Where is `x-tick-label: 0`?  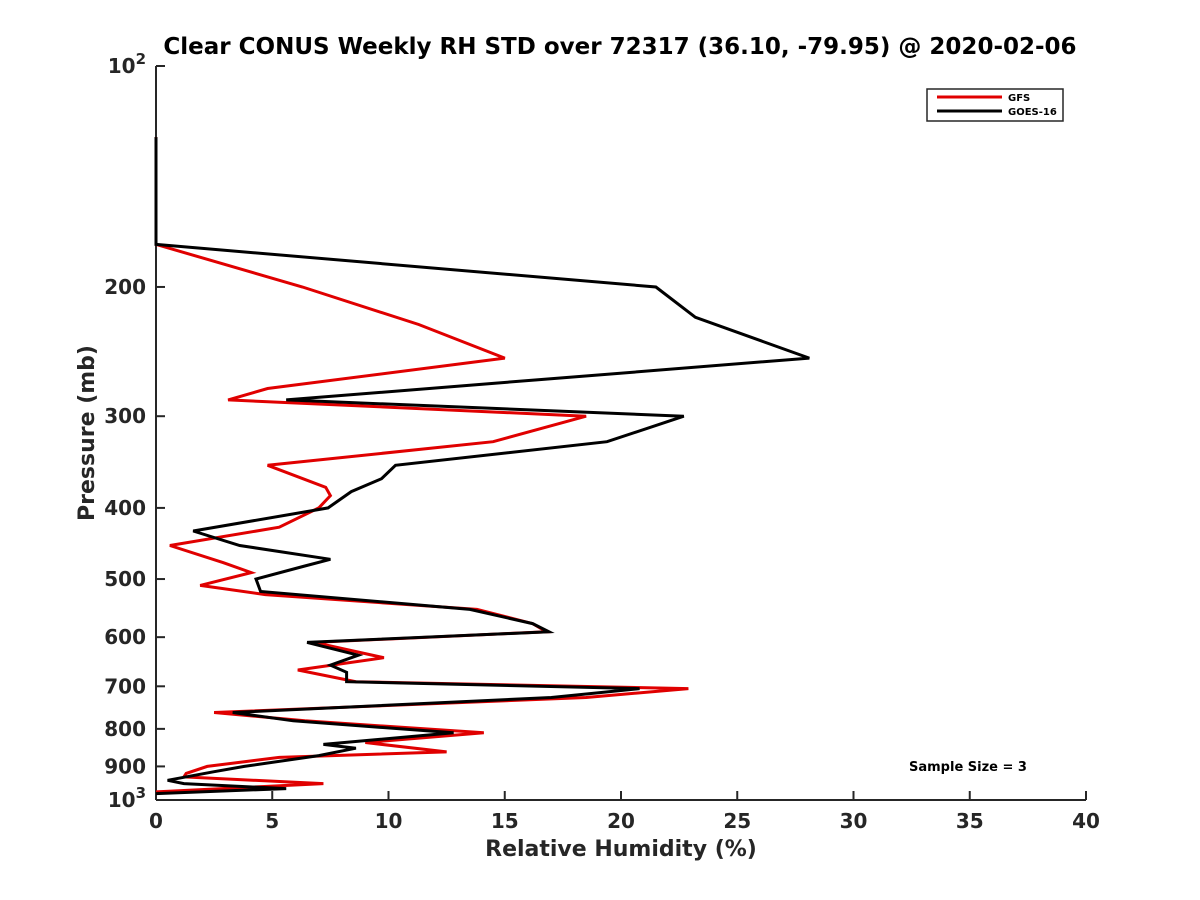
x-tick-label: 0 is located at coordinates (156, 821).